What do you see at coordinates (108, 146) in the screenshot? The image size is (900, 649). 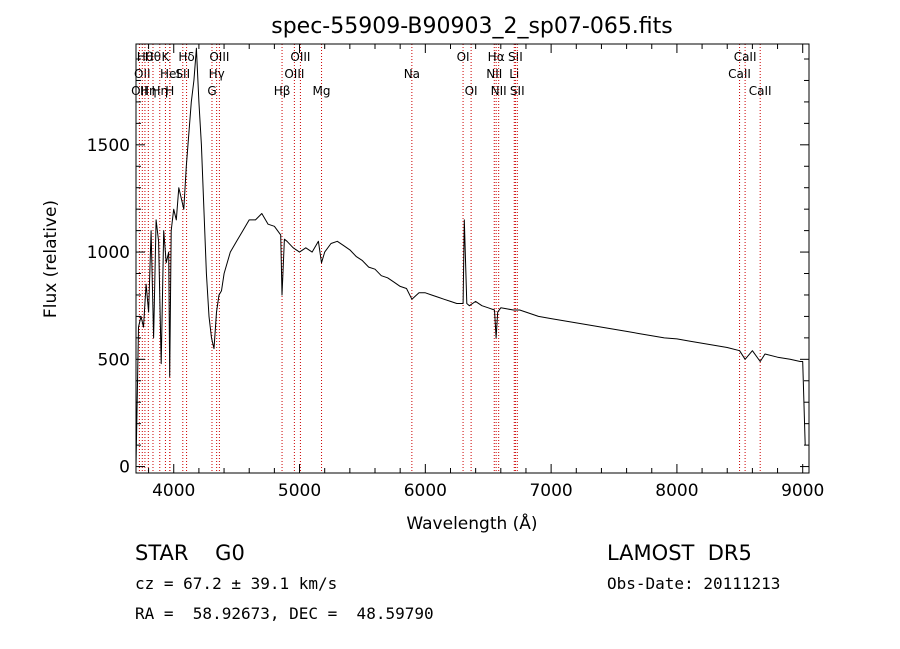 I see `y-tick-label: 1500` at bounding box center [108, 146].